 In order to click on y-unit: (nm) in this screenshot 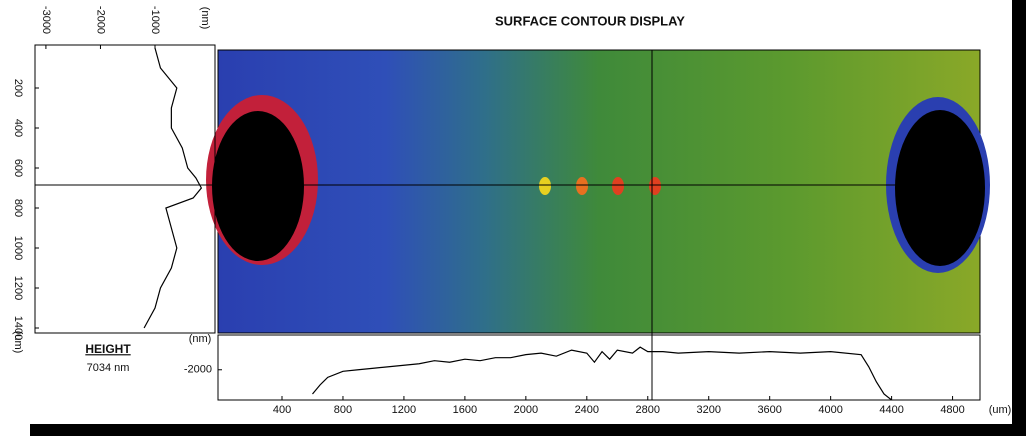, I will do `click(200, 339)`.